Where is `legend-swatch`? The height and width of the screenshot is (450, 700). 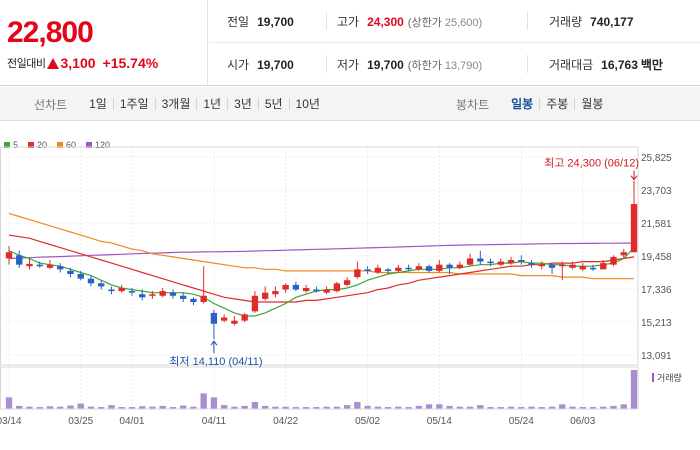 legend-swatch is located at coordinates (60, 145).